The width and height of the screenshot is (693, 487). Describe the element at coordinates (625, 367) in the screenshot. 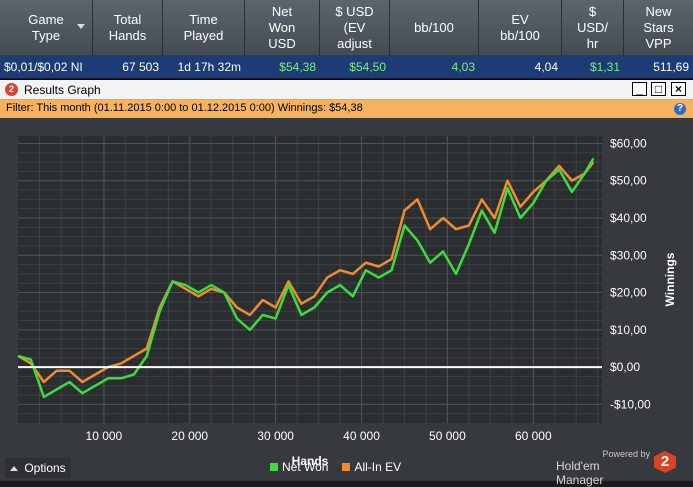

I see `y-tick-label: $0,00` at that location.